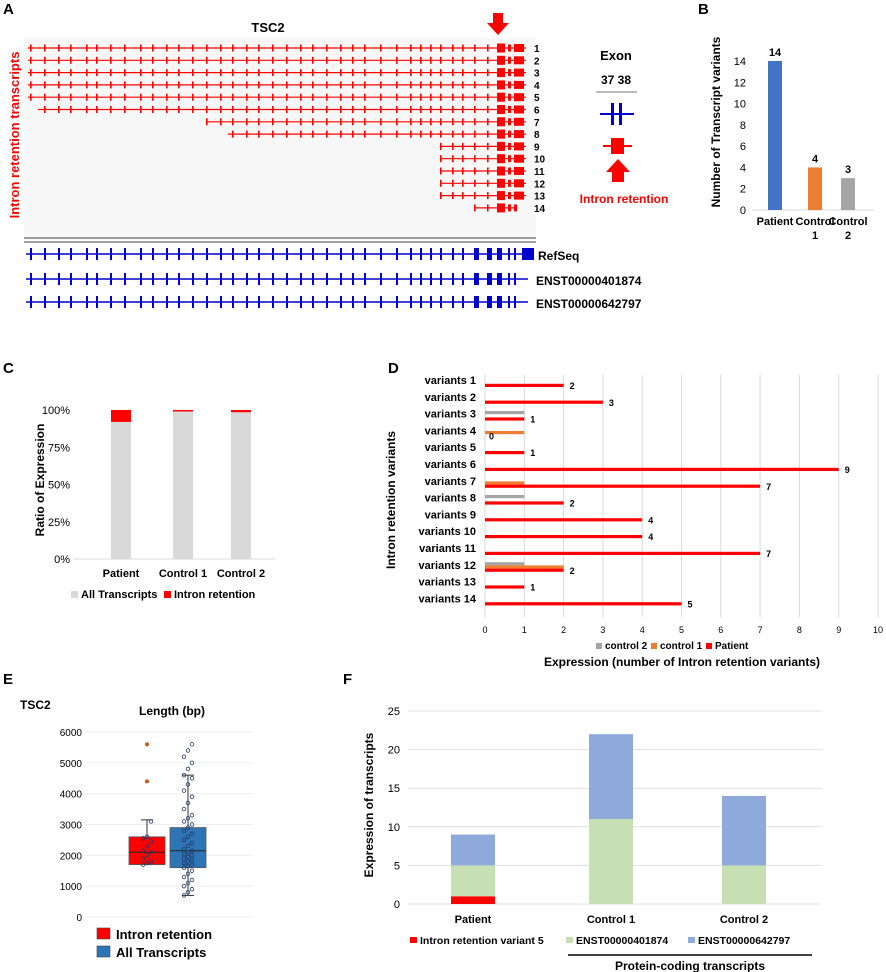 This screenshot has width=886, height=972. What do you see at coordinates (450, 398) in the screenshot?
I see `category-label: variants 2` at bounding box center [450, 398].